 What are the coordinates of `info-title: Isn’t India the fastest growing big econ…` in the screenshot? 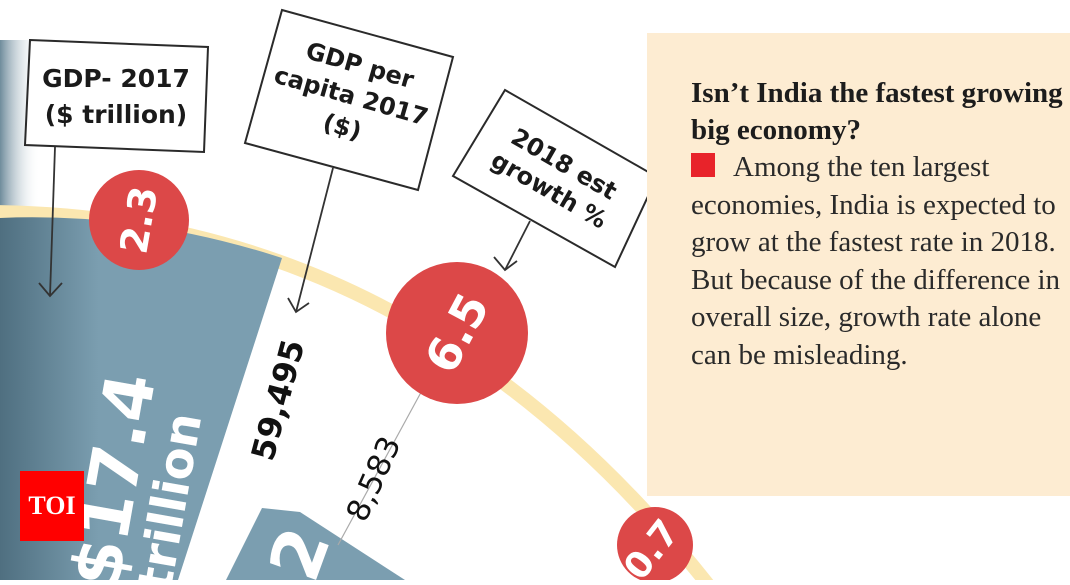 It's located at (877, 111).